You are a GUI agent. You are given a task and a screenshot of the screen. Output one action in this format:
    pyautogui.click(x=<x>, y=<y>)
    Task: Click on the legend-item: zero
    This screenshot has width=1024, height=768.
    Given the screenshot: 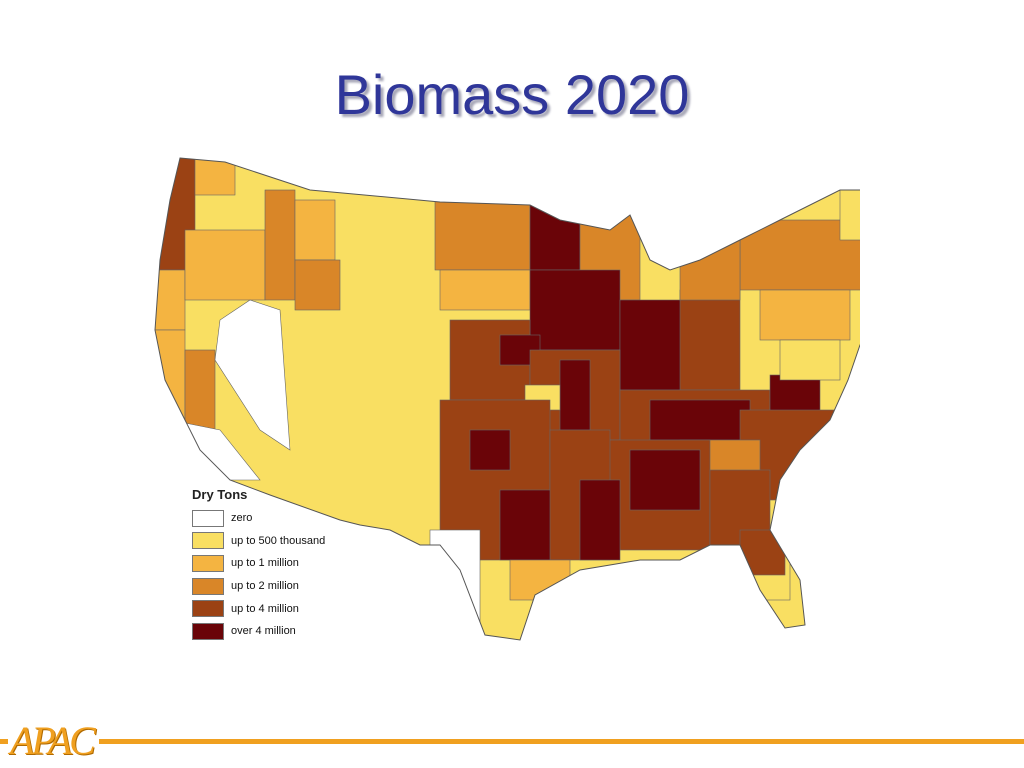 What is the action you would take?
    pyautogui.click(x=258, y=518)
    